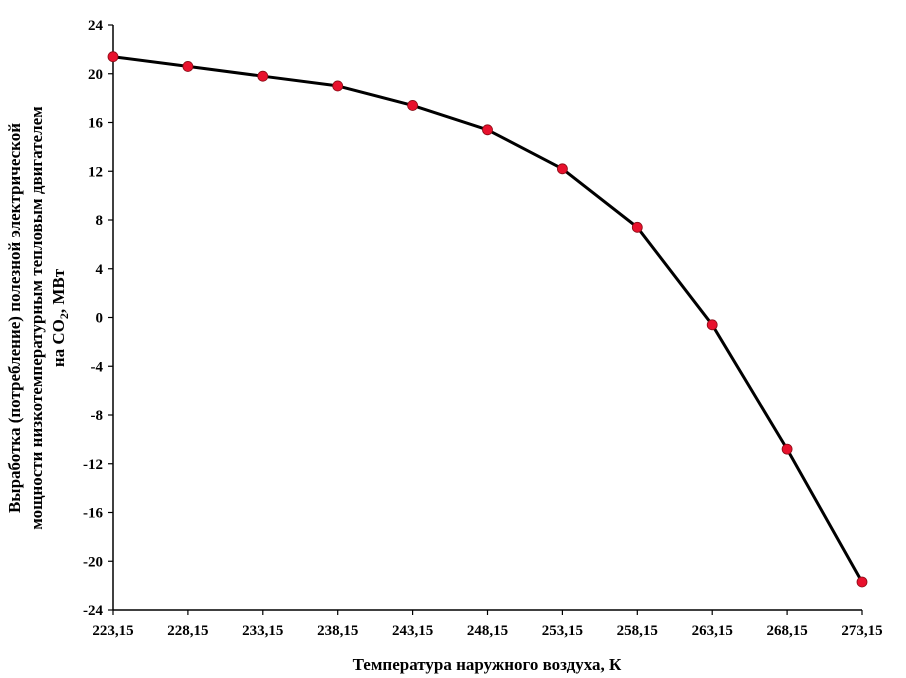 The height and width of the screenshot is (678, 906). I want to click on y-axis-title-subscript: 2, so click(64, 316).